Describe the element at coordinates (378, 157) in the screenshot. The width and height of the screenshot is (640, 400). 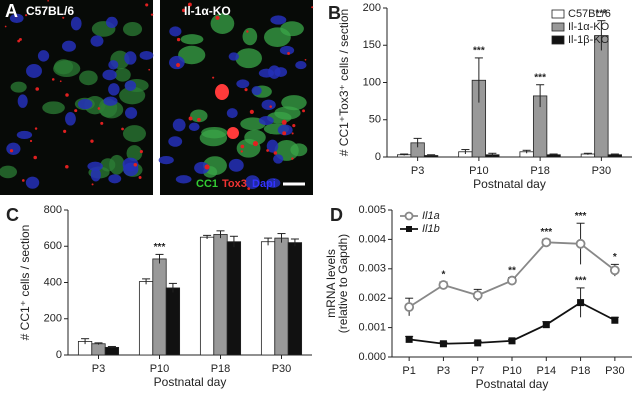
I see `y-tick-label: 0` at that location.